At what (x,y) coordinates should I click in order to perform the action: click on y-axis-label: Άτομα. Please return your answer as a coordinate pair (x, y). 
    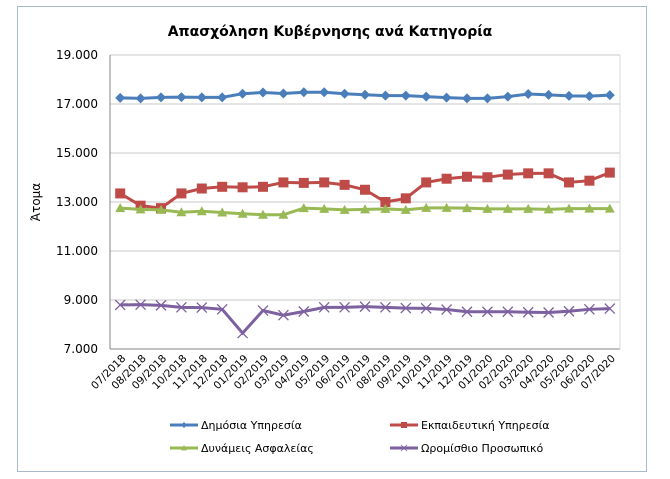
    Looking at the image, I should click on (36, 202).